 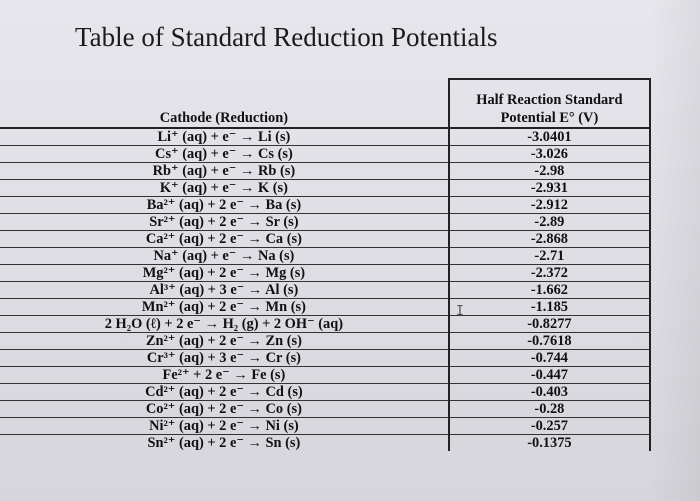 I want to click on page-title: Table of Standard Reduction Potentials, so click(x=286, y=37).